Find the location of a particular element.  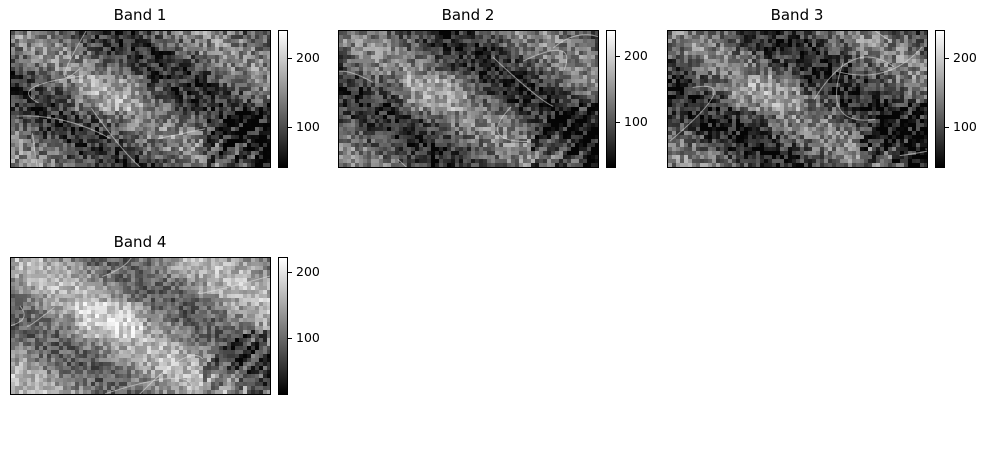

band-1-colorbar is located at coordinates (283, 99).